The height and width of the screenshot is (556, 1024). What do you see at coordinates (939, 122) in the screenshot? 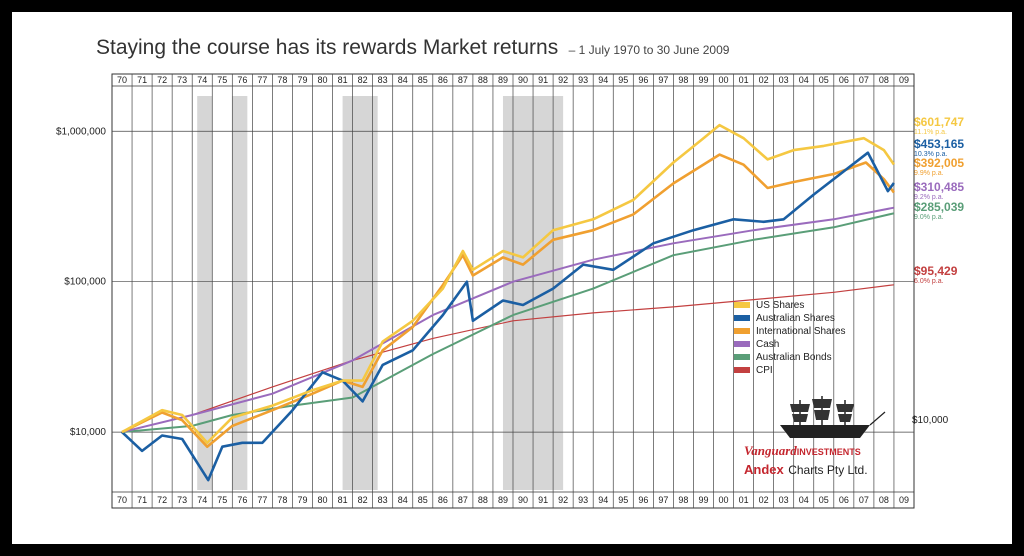
I see `end-value-label: $601,747` at bounding box center [939, 122].